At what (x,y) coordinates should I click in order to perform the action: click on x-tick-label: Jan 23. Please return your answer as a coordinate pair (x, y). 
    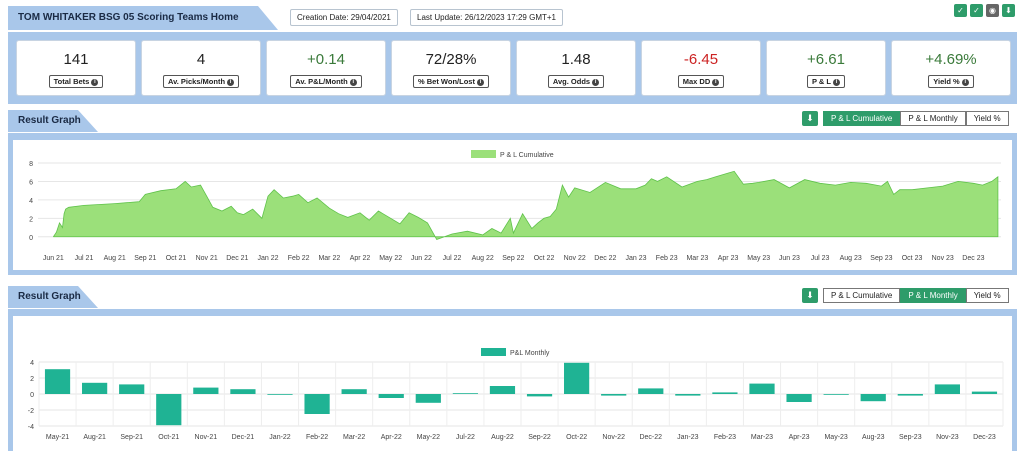
    Looking at the image, I should click on (636, 258).